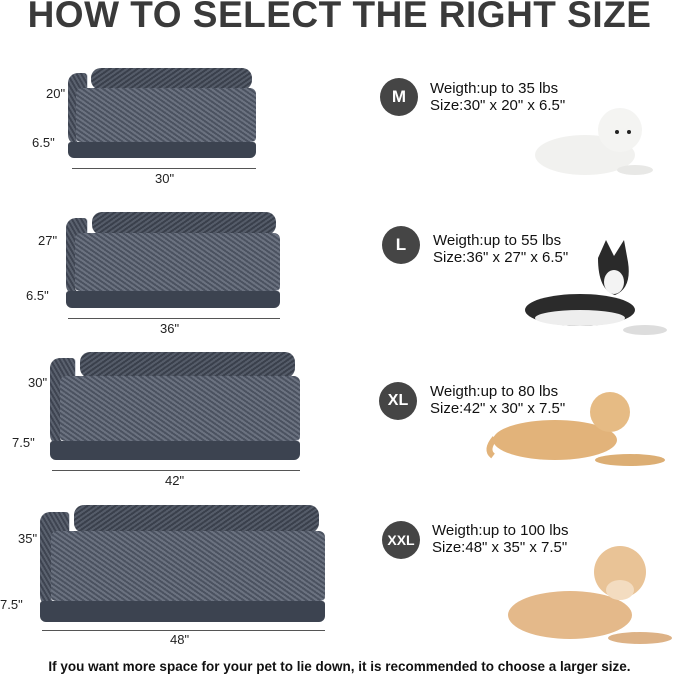  I want to click on size-badge: L, so click(401, 245).